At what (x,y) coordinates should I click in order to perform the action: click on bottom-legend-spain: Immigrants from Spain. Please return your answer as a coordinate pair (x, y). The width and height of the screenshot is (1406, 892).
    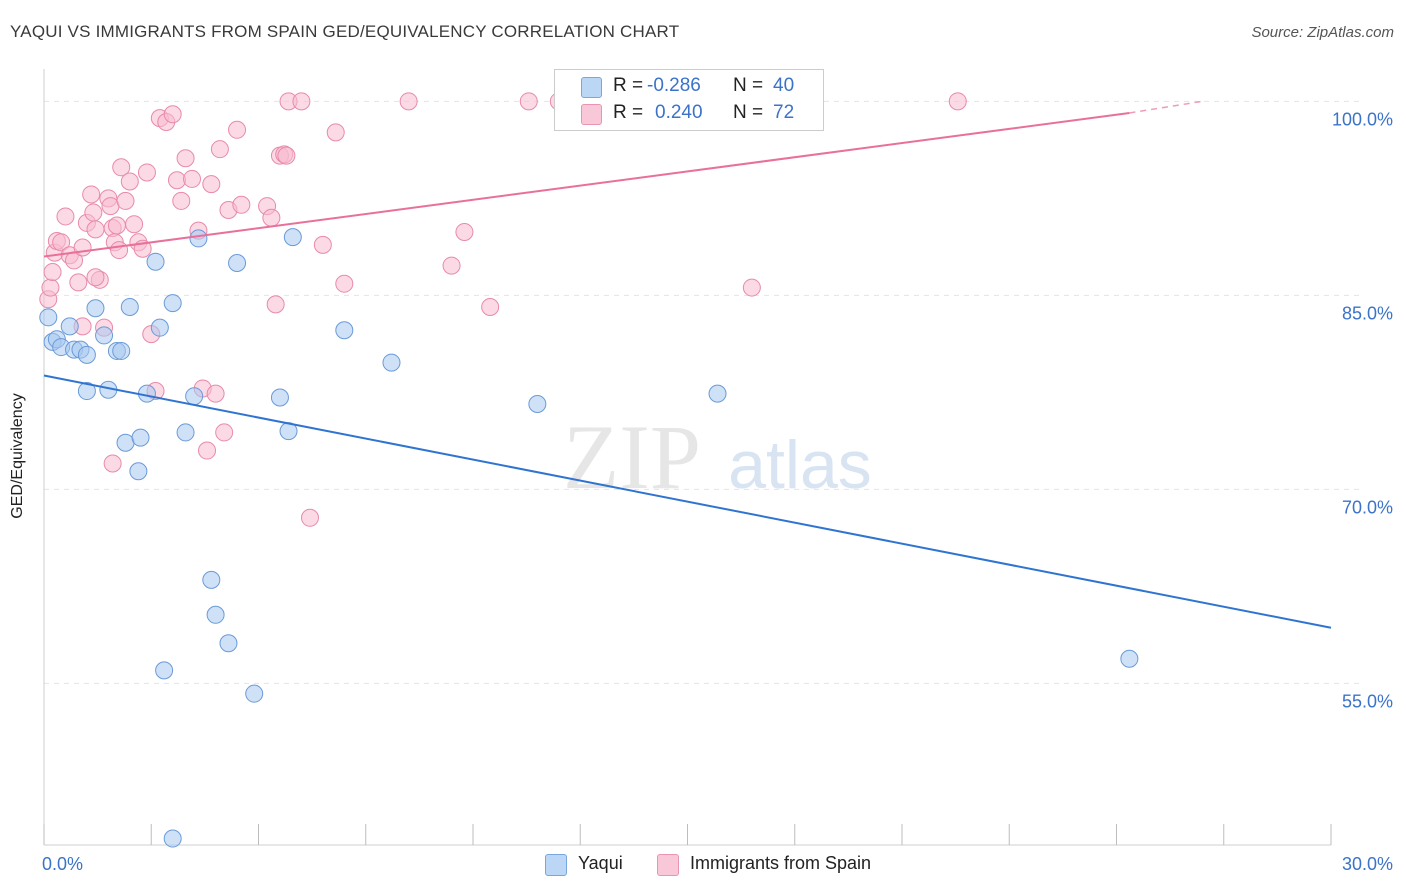
    Looking at the image, I should click on (787, 864).